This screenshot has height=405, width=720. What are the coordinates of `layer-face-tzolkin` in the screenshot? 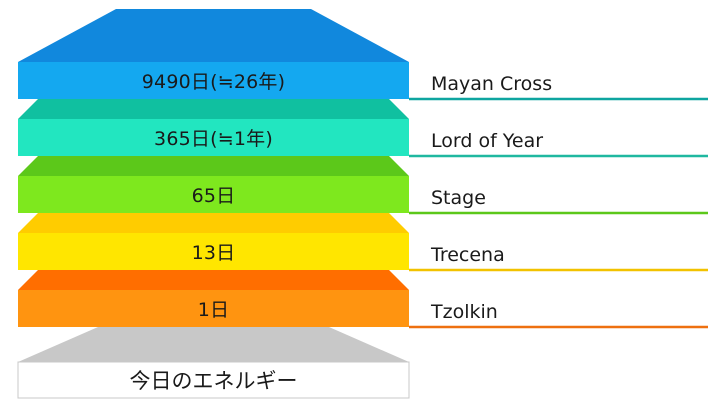 It's located at (213, 308).